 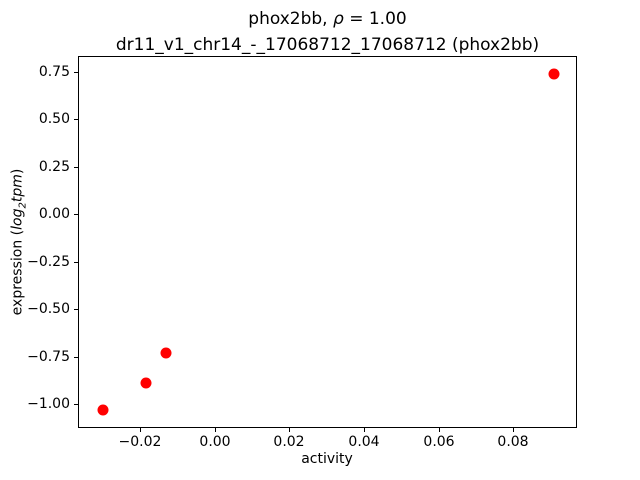 I want to click on ylabel-tpm-word: tpm, so click(x=17, y=188).